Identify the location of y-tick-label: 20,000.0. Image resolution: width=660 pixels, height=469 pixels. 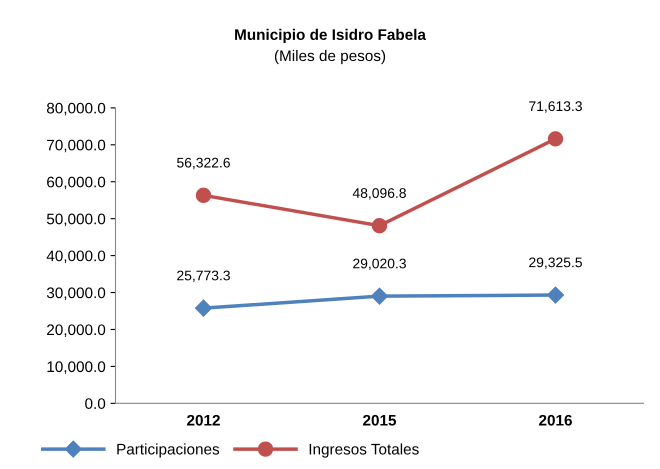
(76, 330).